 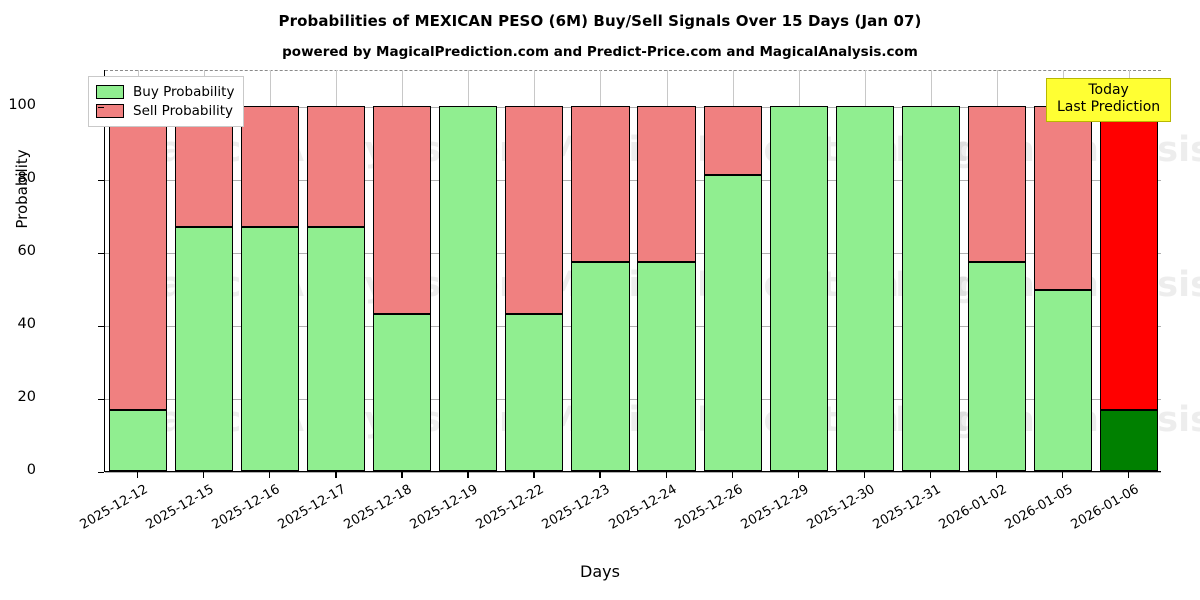 What do you see at coordinates (31, 470) in the screenshot?
I see `y-tick-label-0: 0` at bounding box center [31, 470].